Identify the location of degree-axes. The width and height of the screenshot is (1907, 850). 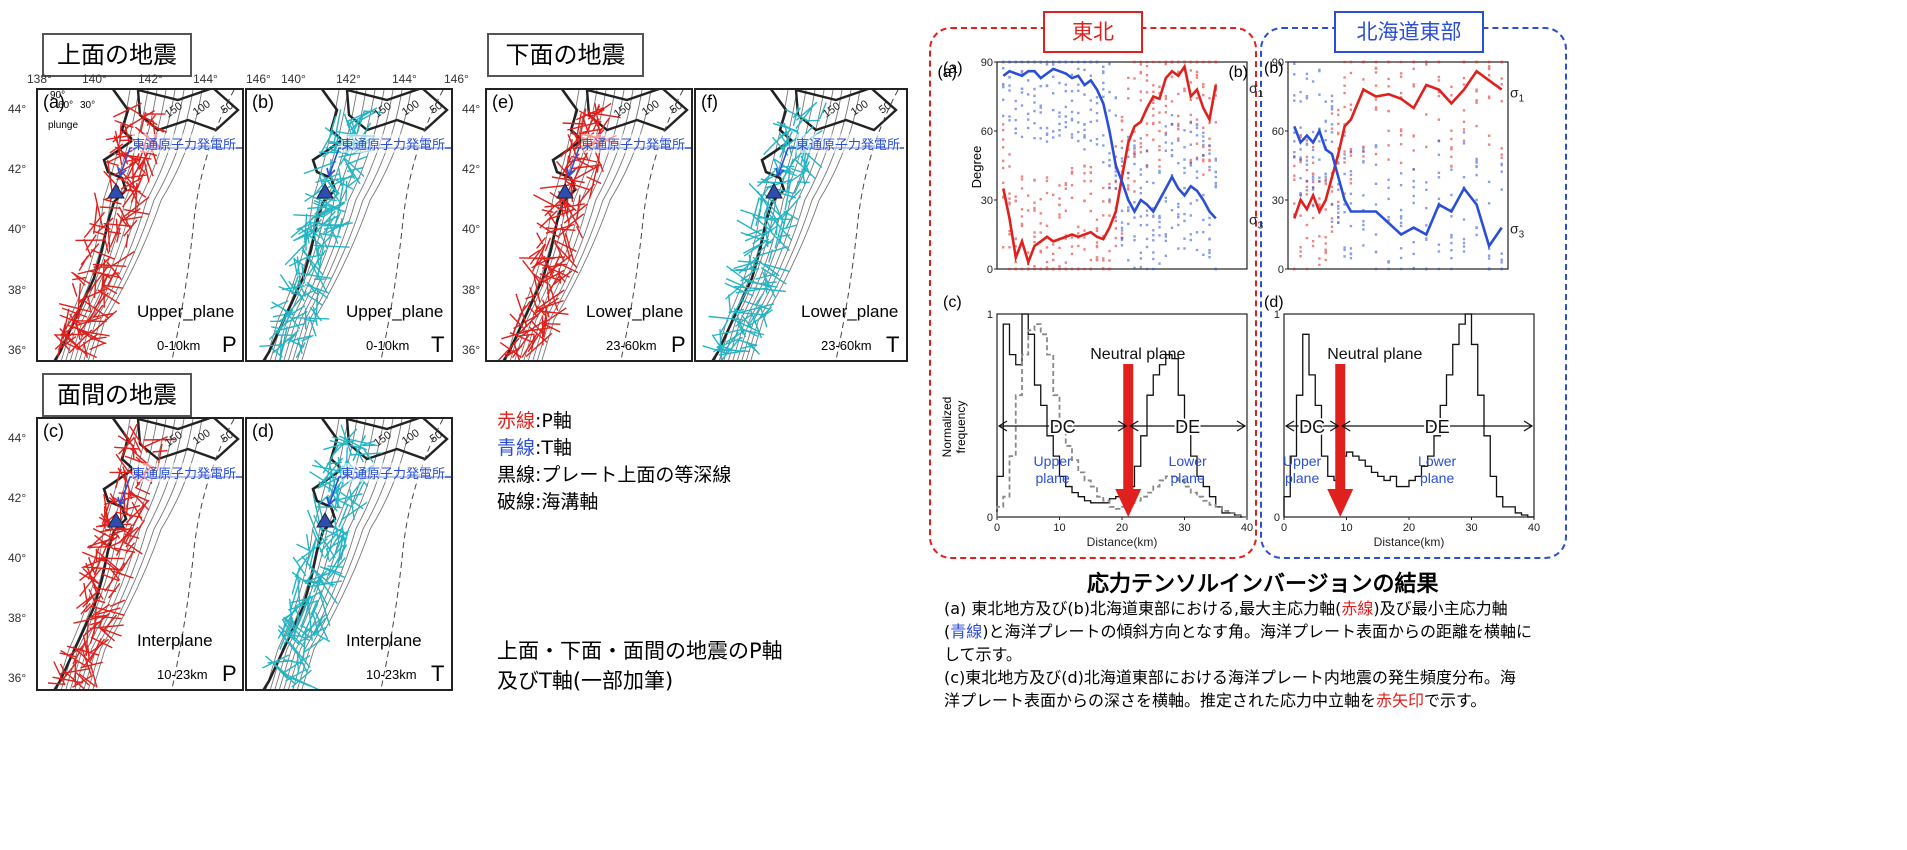
(1398, 165).